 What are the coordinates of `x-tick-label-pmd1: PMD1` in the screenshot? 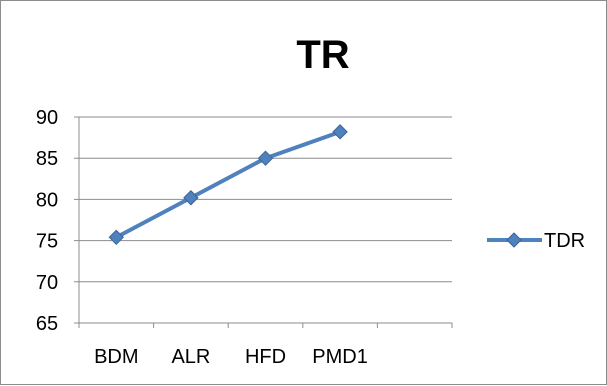 It's located at (340, 357).